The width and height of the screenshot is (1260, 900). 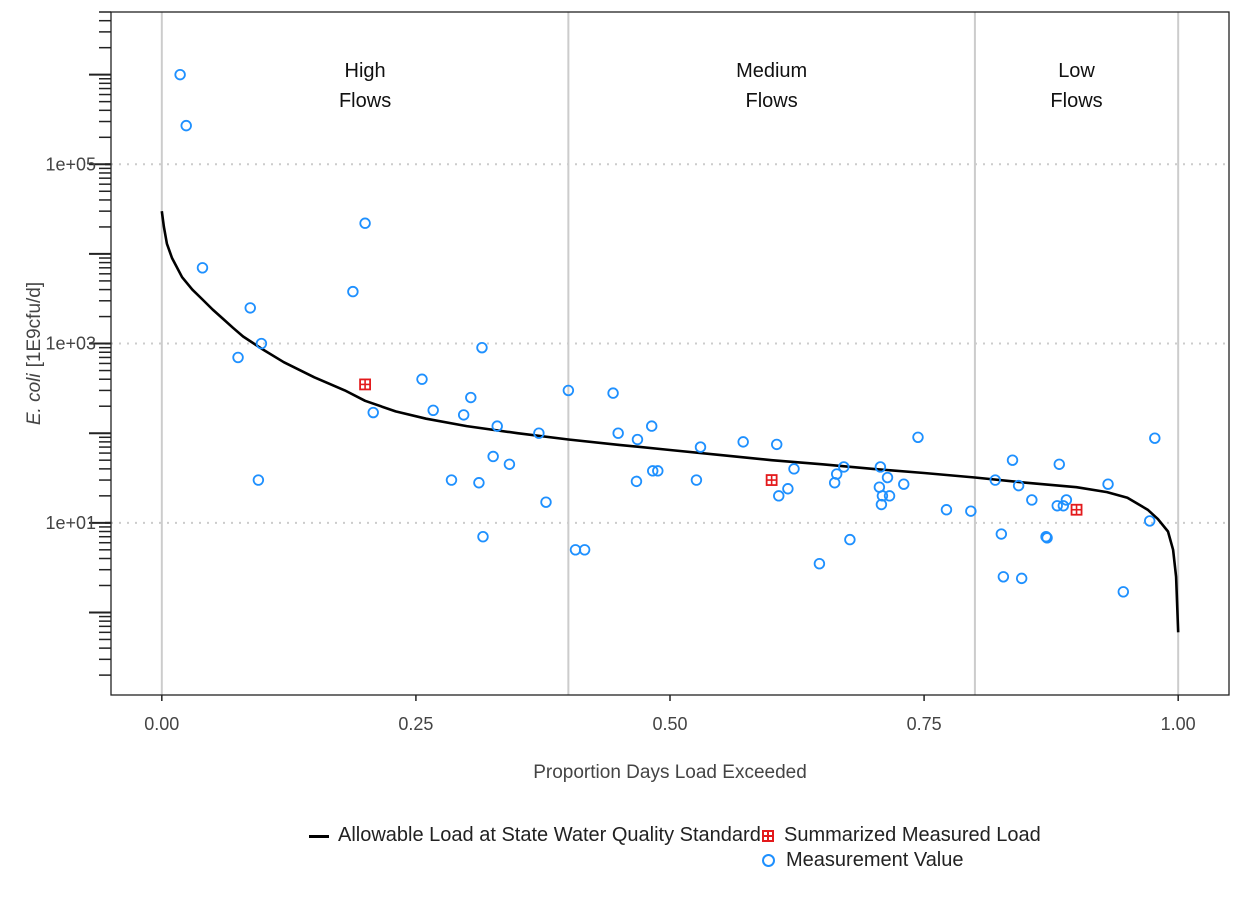 I want to click on line-swatch-icon, so click(x=319, y=836).